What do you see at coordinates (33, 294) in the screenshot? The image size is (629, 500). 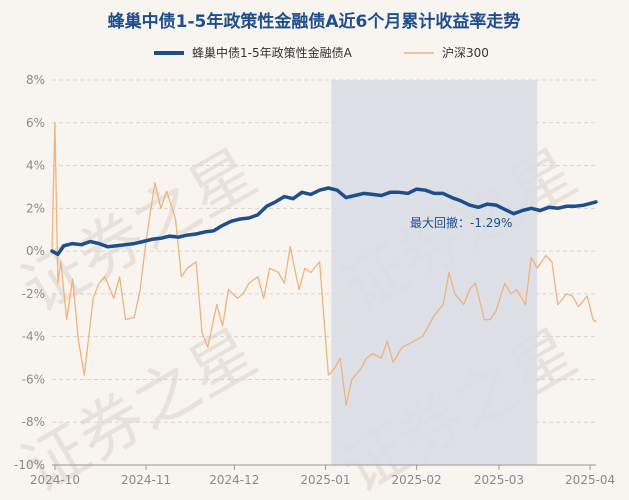 I see `y-tick-label: -2%` at bounding box center [33, 294].